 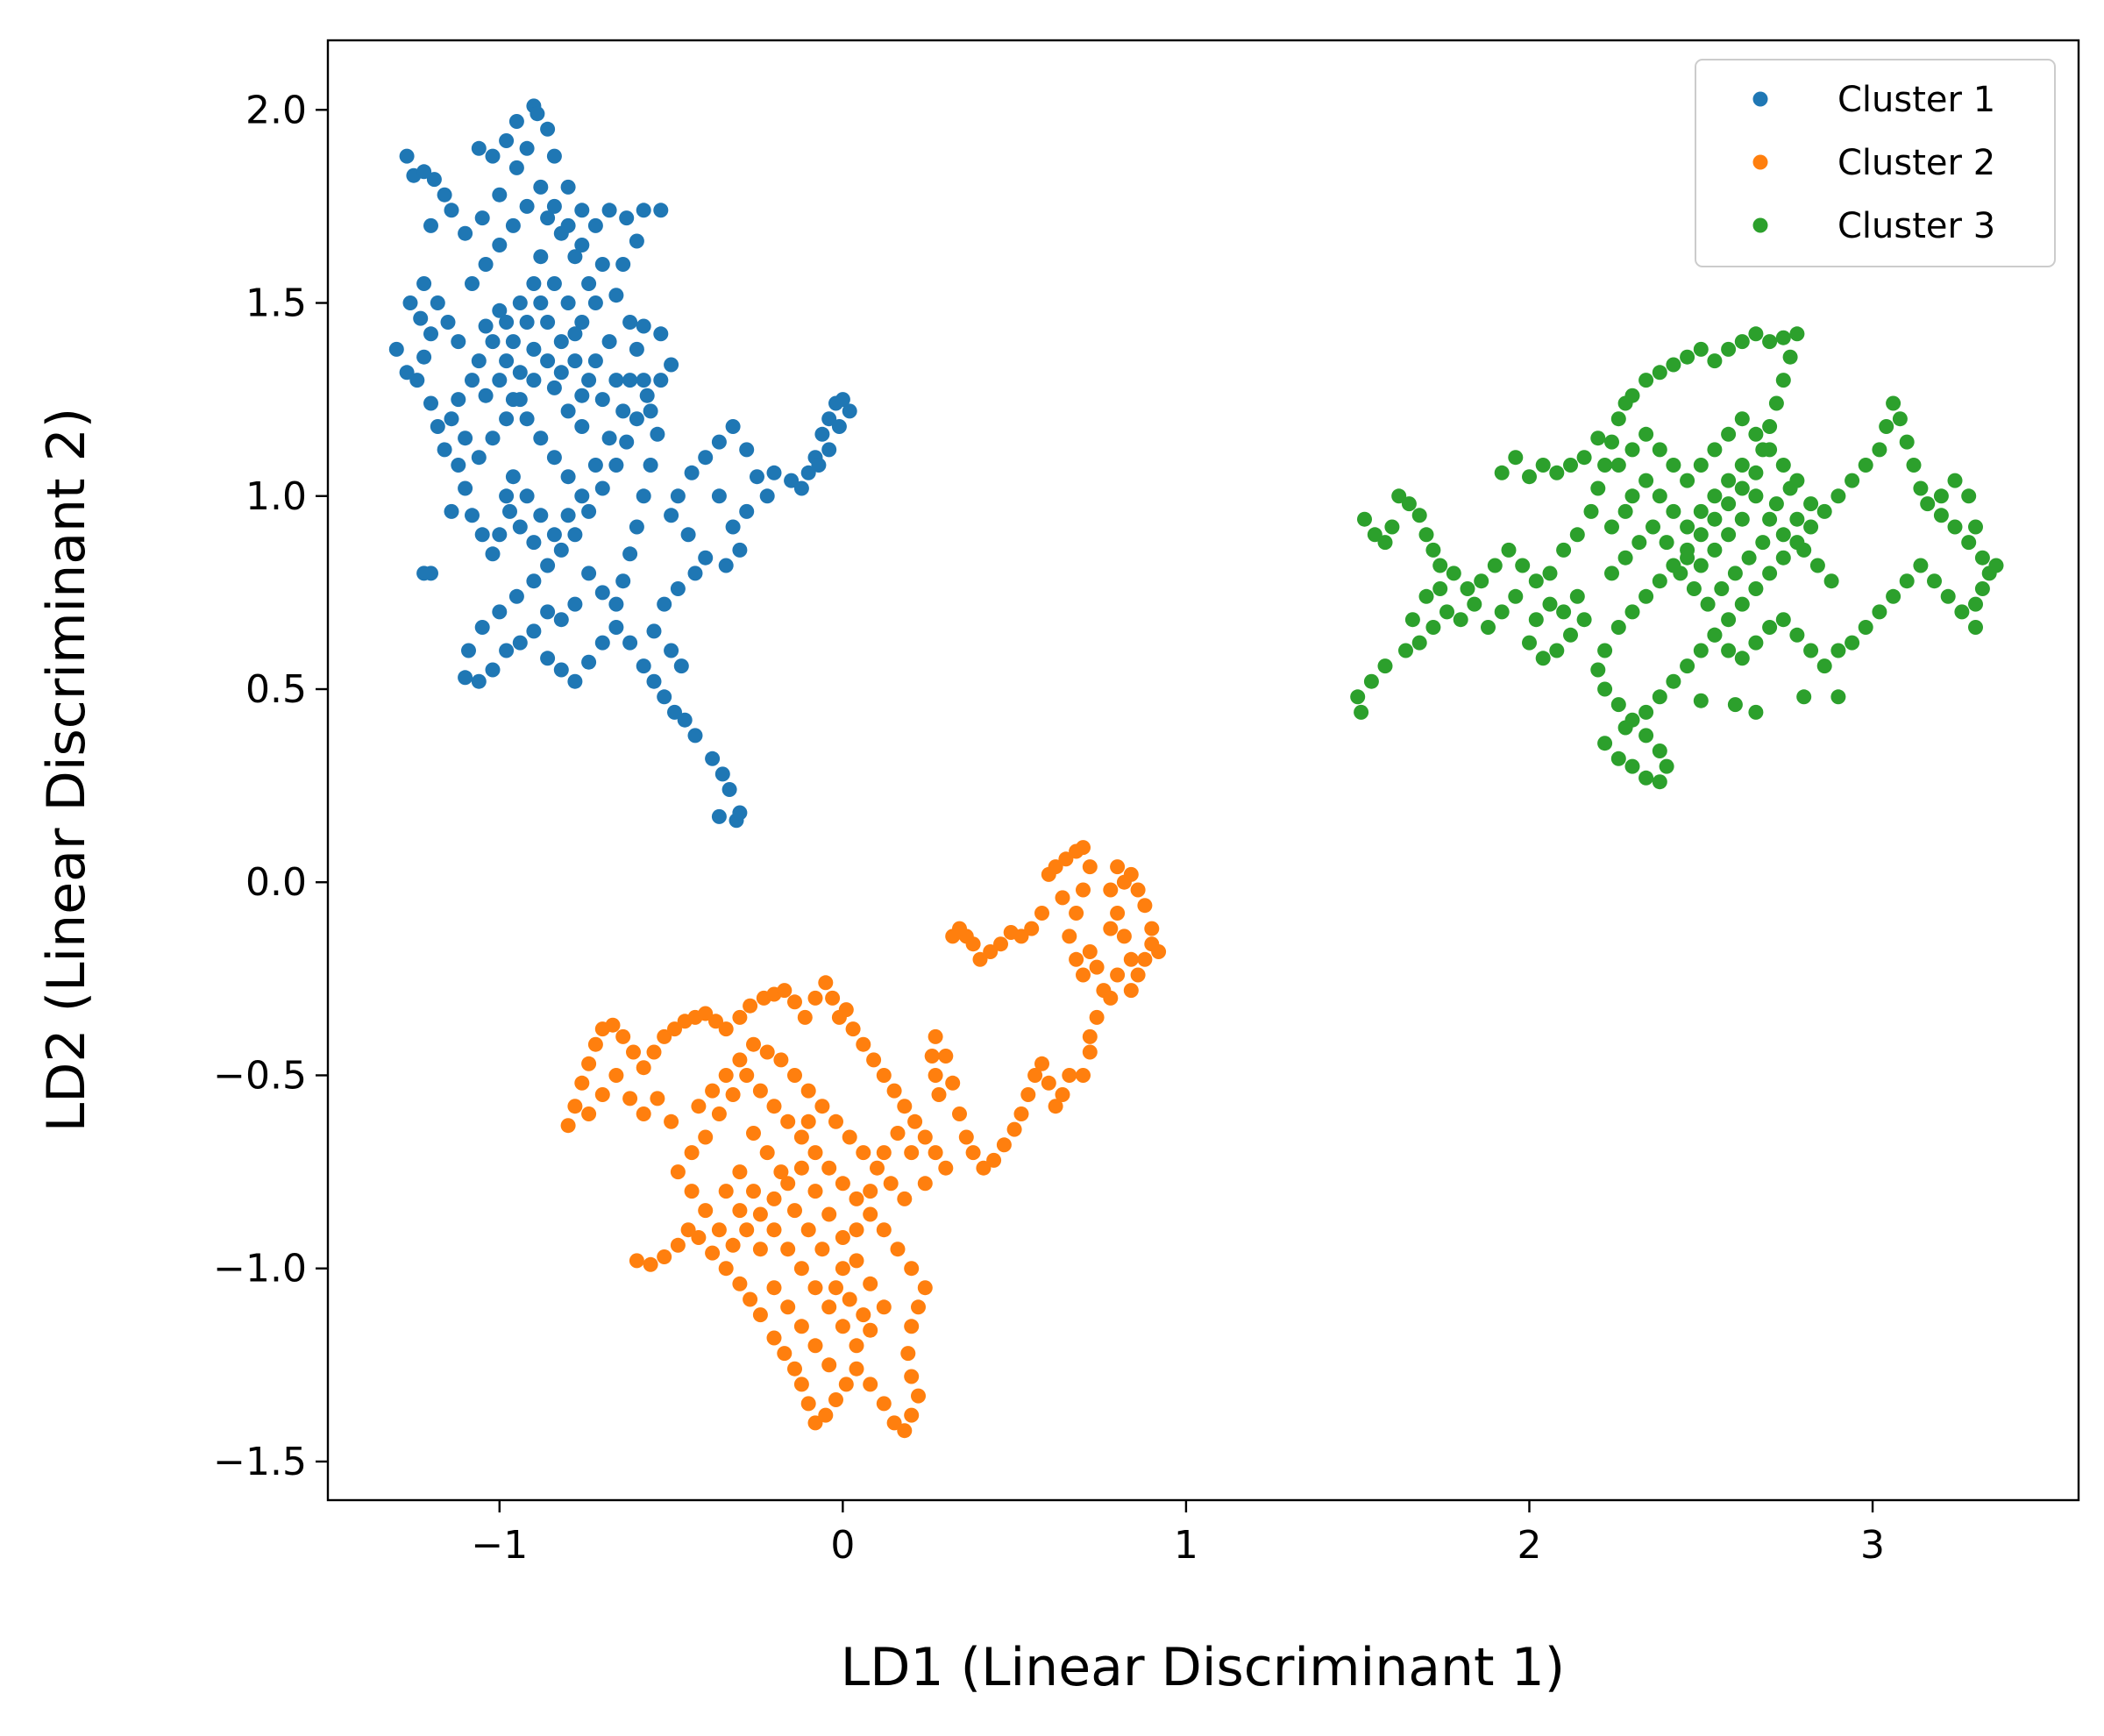 What do you see at coordinates (1203, 1667) in the screenshot?
I see `x-axis-label: LD1 (Linear Discriminant 1)` at bounding box center [1203, 1667].